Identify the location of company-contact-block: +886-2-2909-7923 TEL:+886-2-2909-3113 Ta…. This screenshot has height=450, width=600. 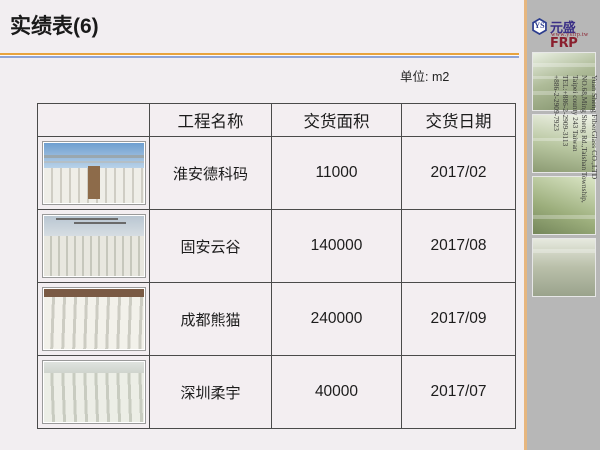
(572, 185).